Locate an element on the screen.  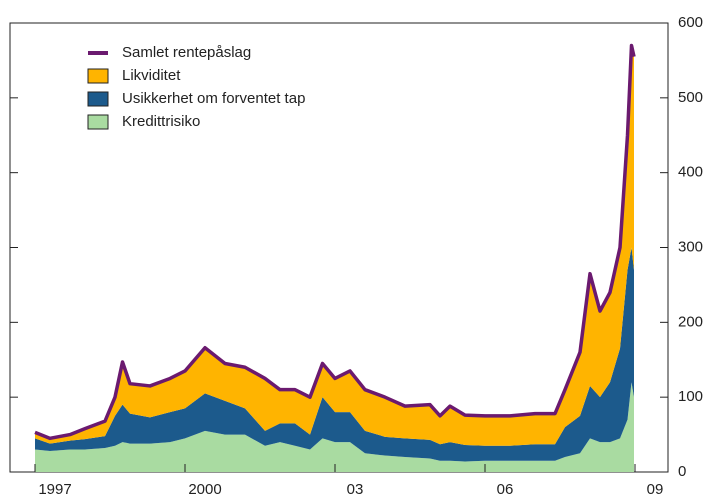
x-tick-label: 1997 is located at coordinates (54, 489).